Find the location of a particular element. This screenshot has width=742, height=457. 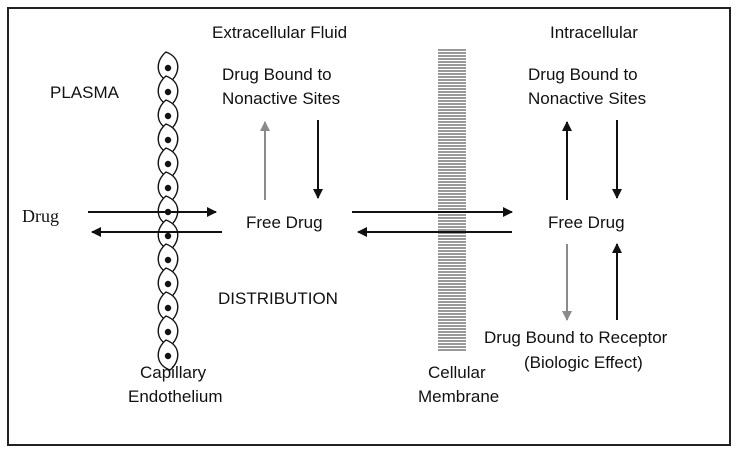

icf-bound-label-line1: Drug Bound to is located at coordinates (583, 74).